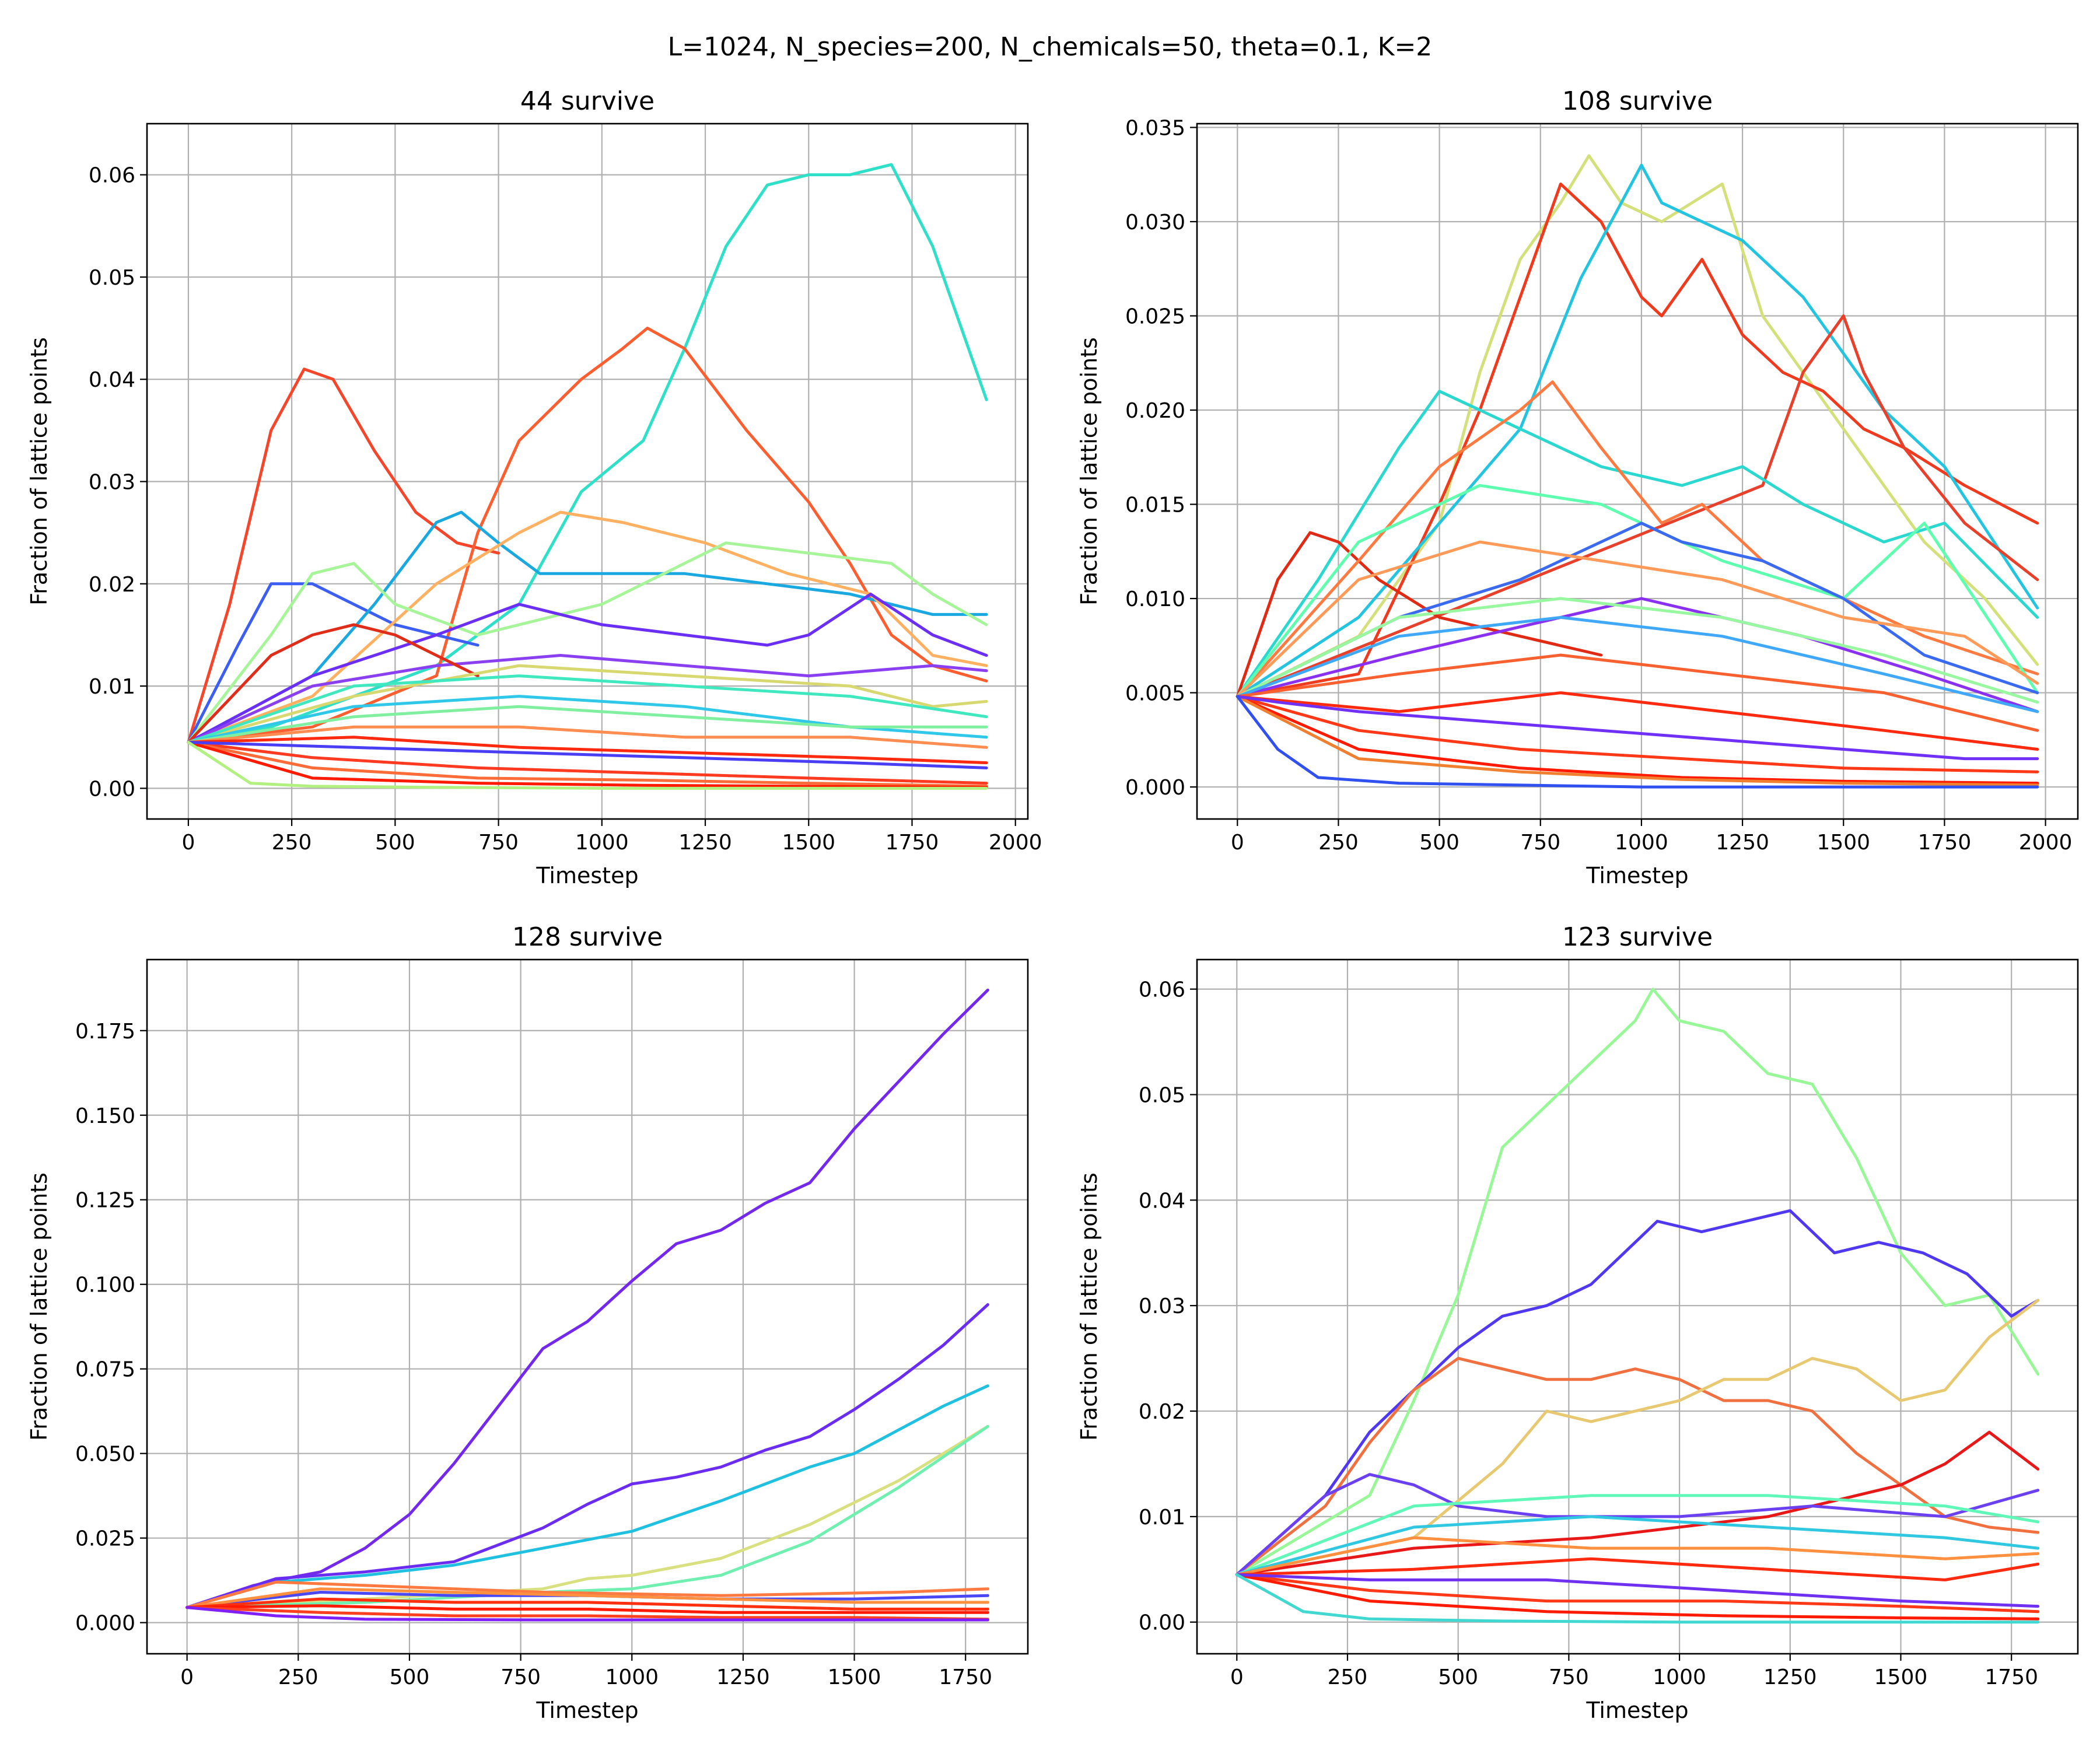 This screenshot has height=1750, width=2100. What do you see at coordinates (1155, 223) in the screenshot?
I see `y-tick-label: 0.030` at bounding box center [1155, 223].